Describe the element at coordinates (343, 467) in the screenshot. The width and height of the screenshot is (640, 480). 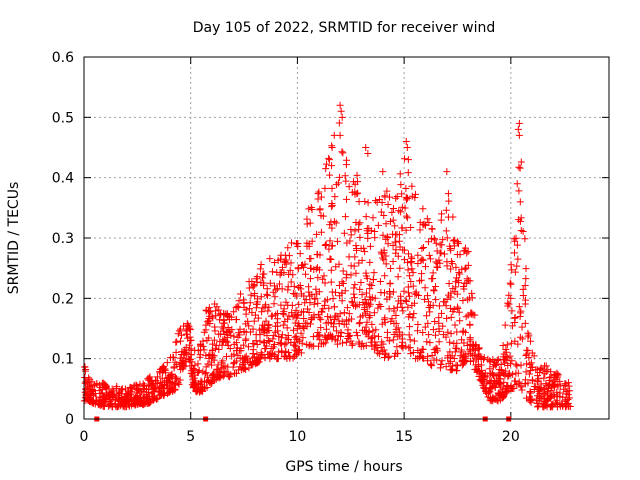
I see `x-axis-label: GPS time / hours` at that location.